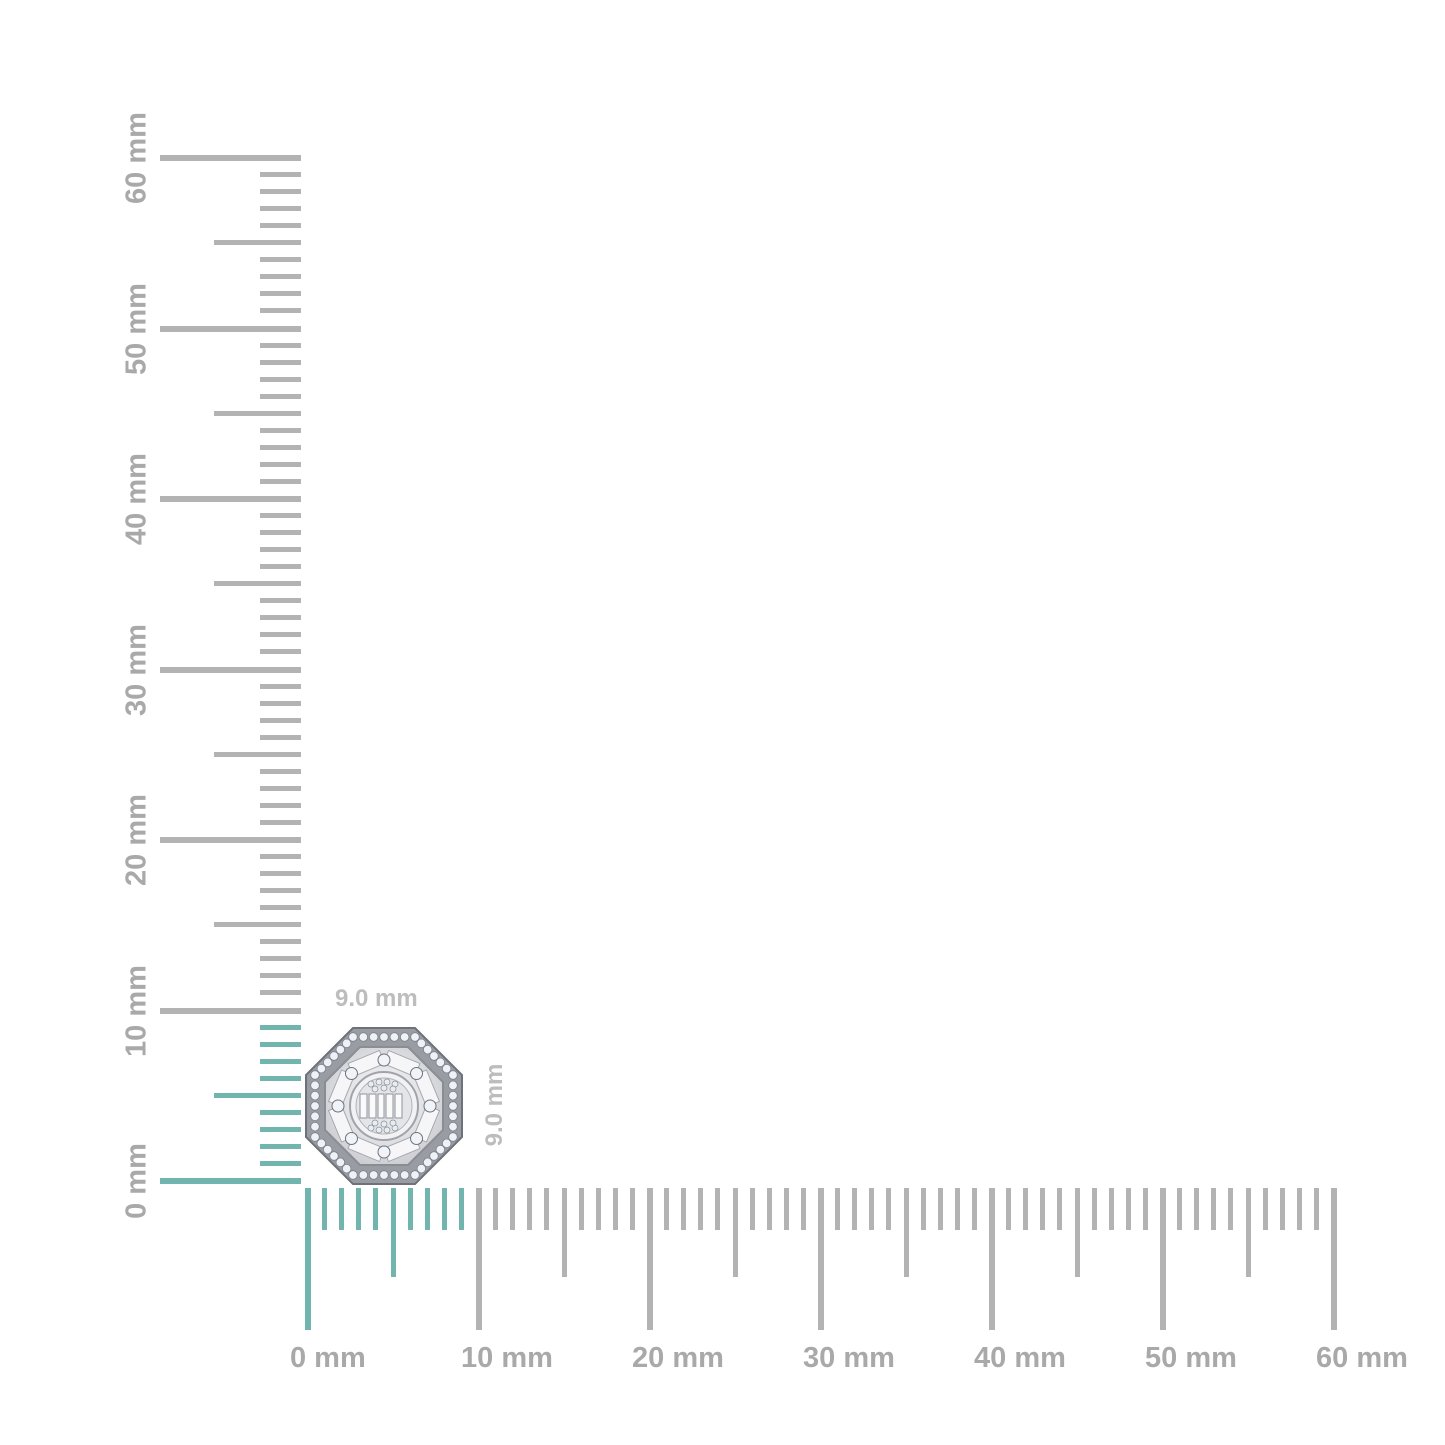  Describe the element at coordinates (376, 998) in the screenshot. I see `width-dimension-label: 9.0 mm` at that location.